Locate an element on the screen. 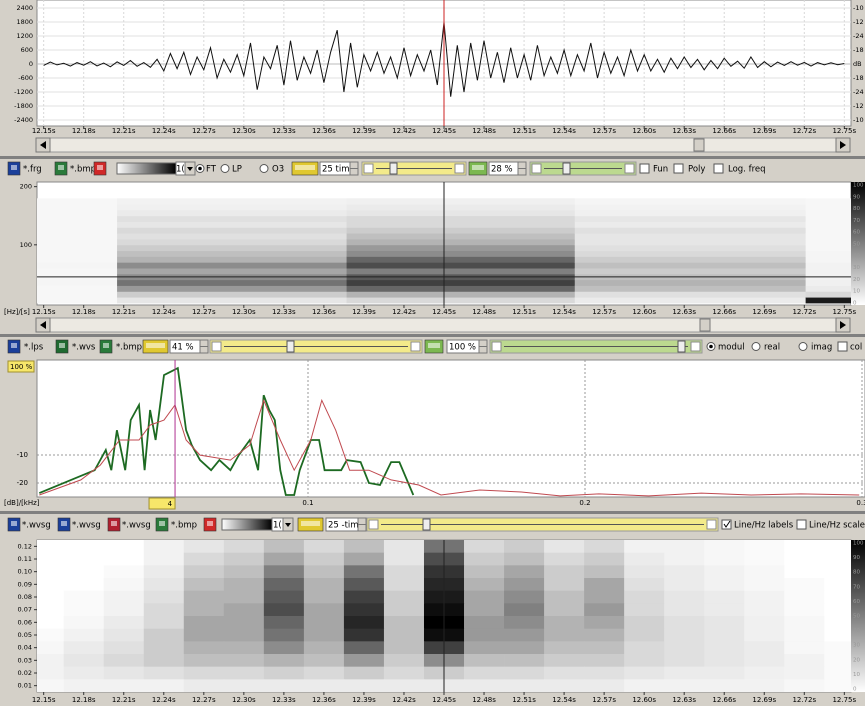 This screenshot has width=865, height=706. level-box is located at coordinates (21, 366).